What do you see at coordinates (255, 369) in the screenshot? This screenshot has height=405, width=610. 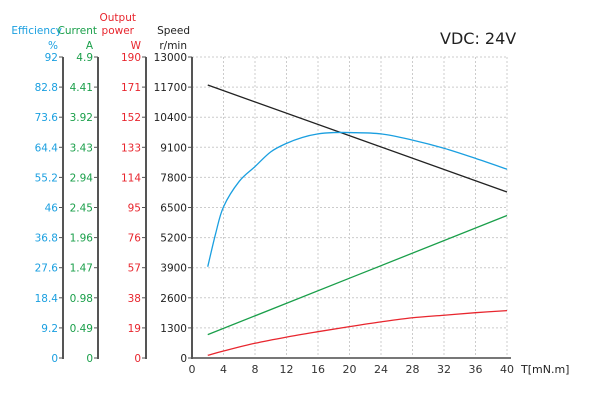 I see `x-tick-label: 8` at bounding box center [255, 369].